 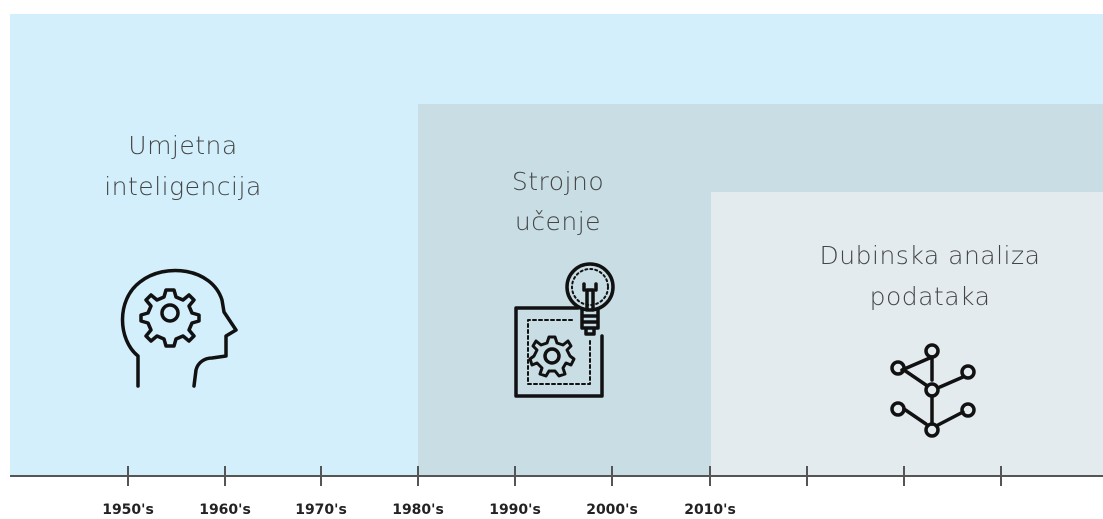 I want to click on timeline-label: 1970's, so click(x=321, y=510).